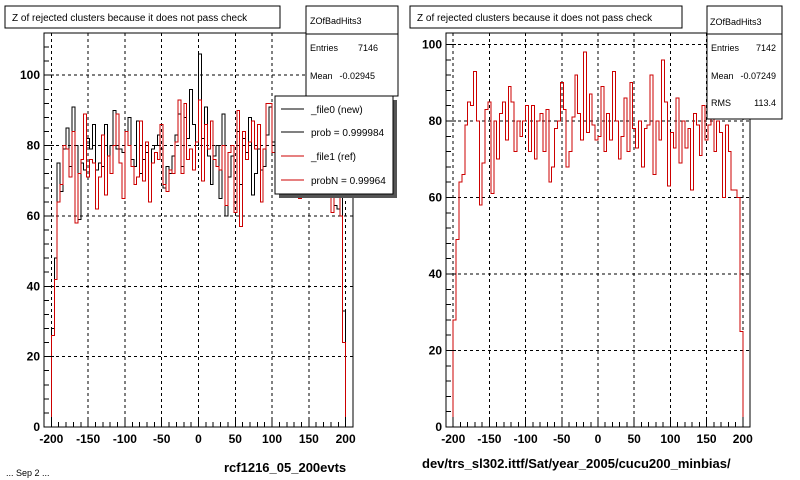  Describe the element at coordinates (285, 467) in the screenshot. I see `left-chart-caption: rcf1216_05_200evts` at that location.